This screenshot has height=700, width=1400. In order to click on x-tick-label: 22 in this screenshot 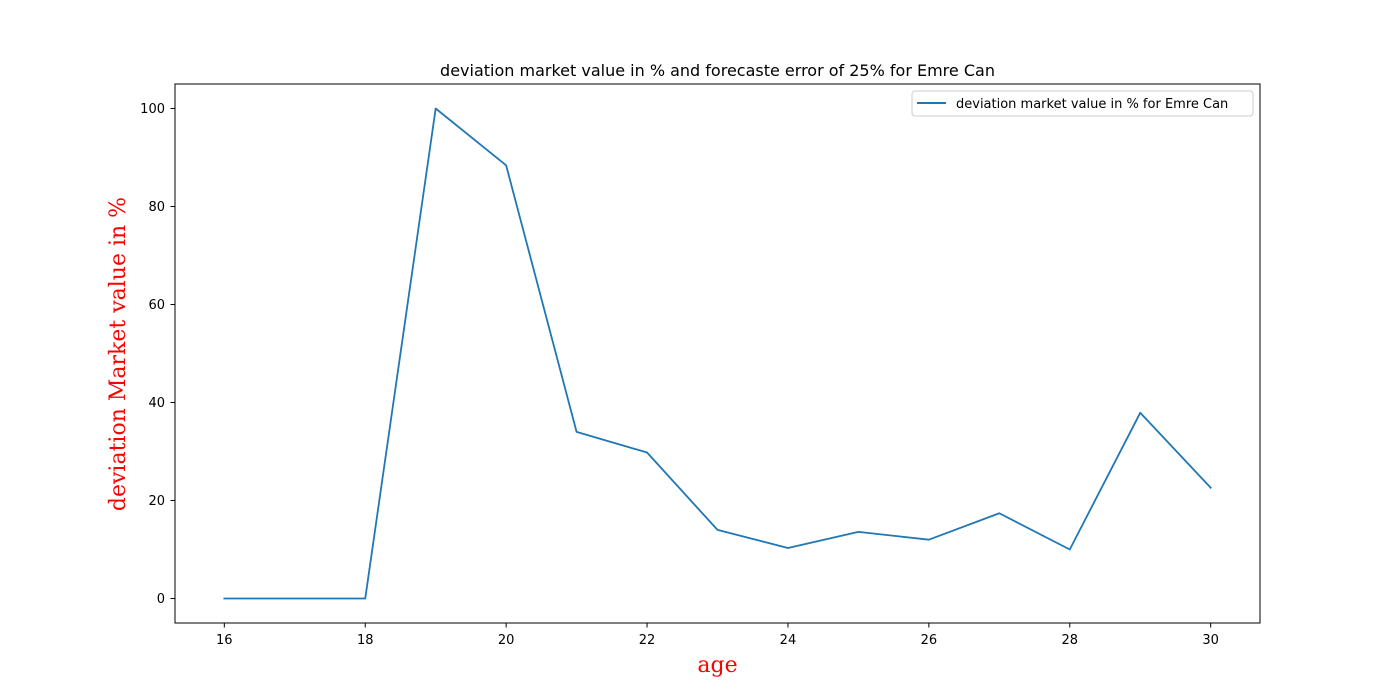, I will do `click(647, 640)`.